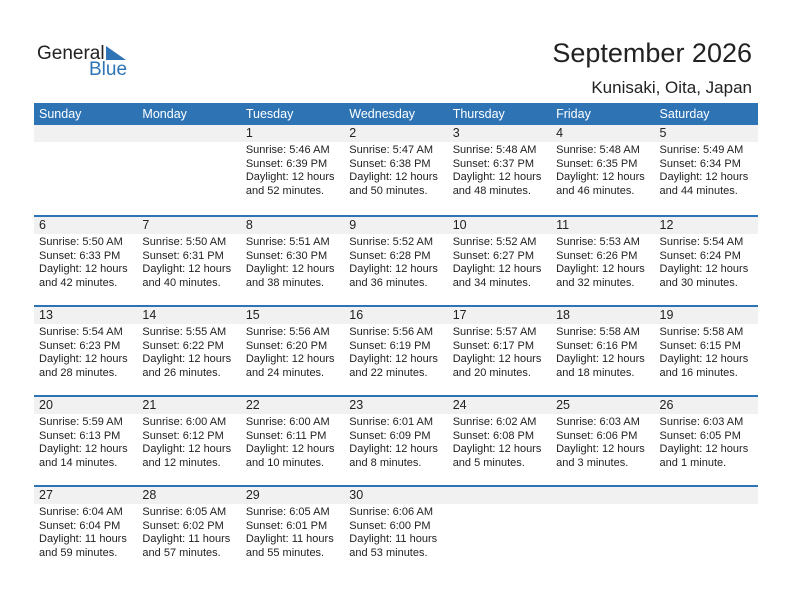 This screenshot has width=792, height=612. I want to click on sunset-text: Sunset: 6:24 PM, so click(700, 255).